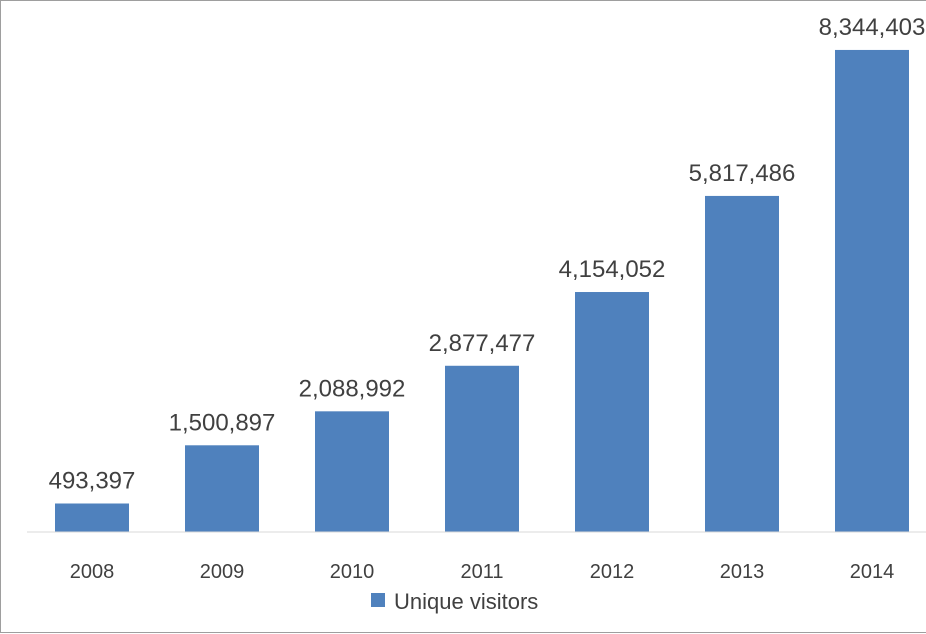  Describe the element at coordinates (742, 363) in the screenshot. I see `bar-2013` at that location.